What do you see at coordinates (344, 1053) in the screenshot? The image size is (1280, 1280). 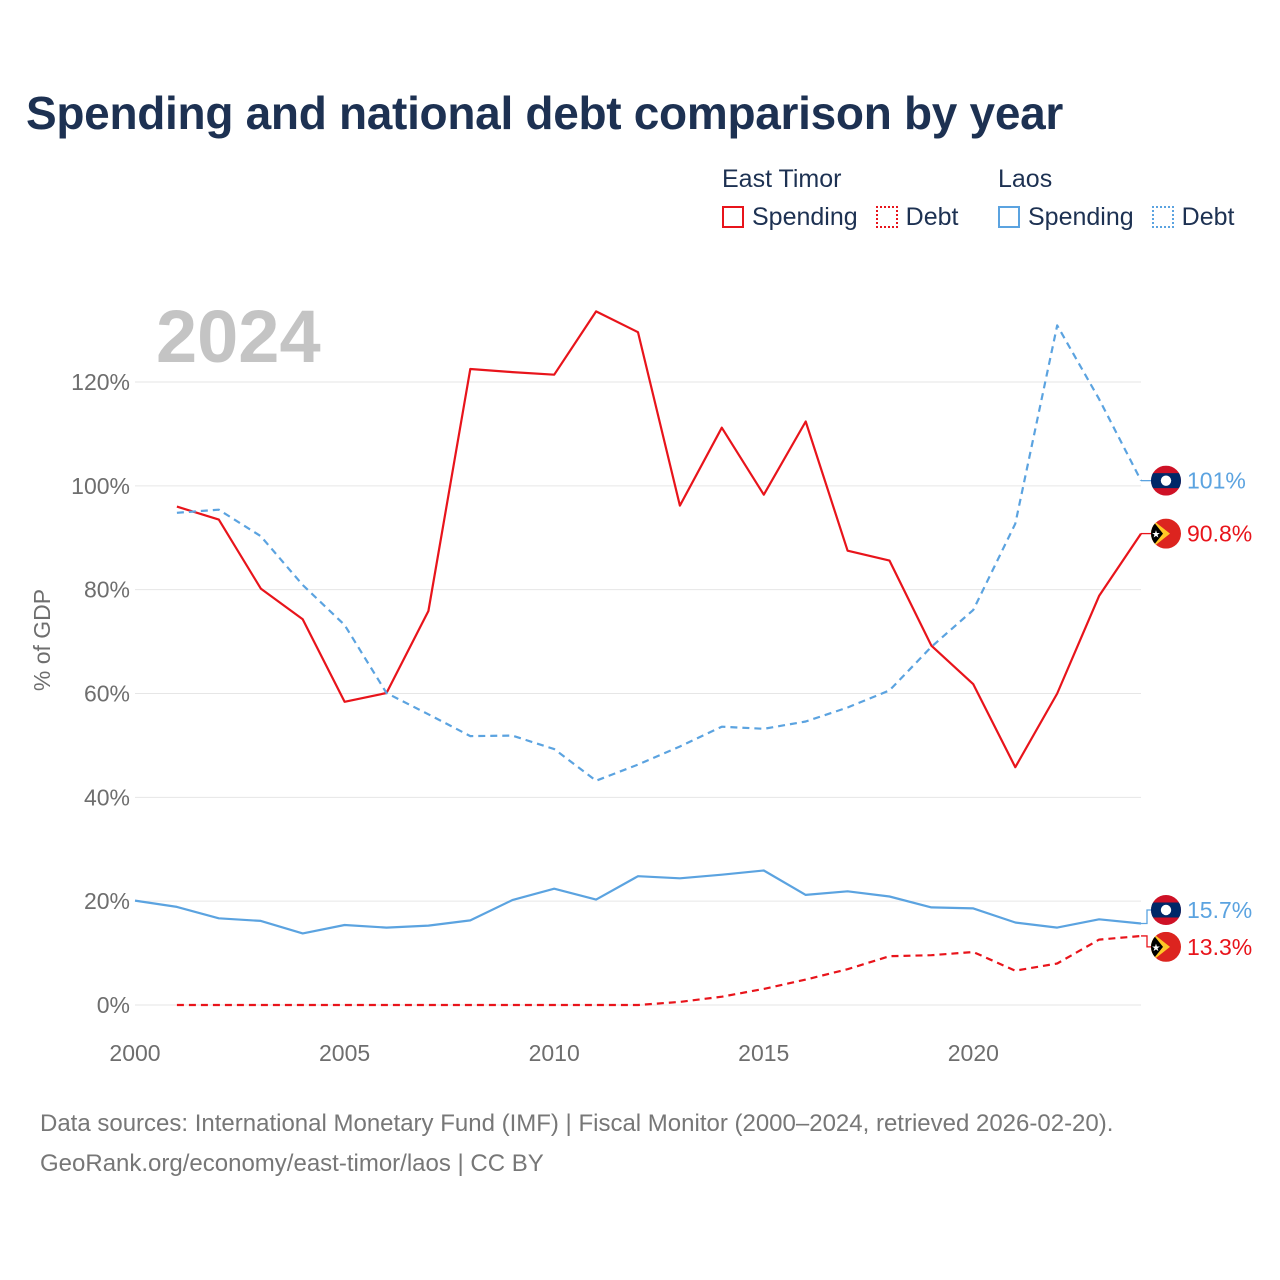 I see `x-tick-label: 2005` at bounding box center [344, 1053].